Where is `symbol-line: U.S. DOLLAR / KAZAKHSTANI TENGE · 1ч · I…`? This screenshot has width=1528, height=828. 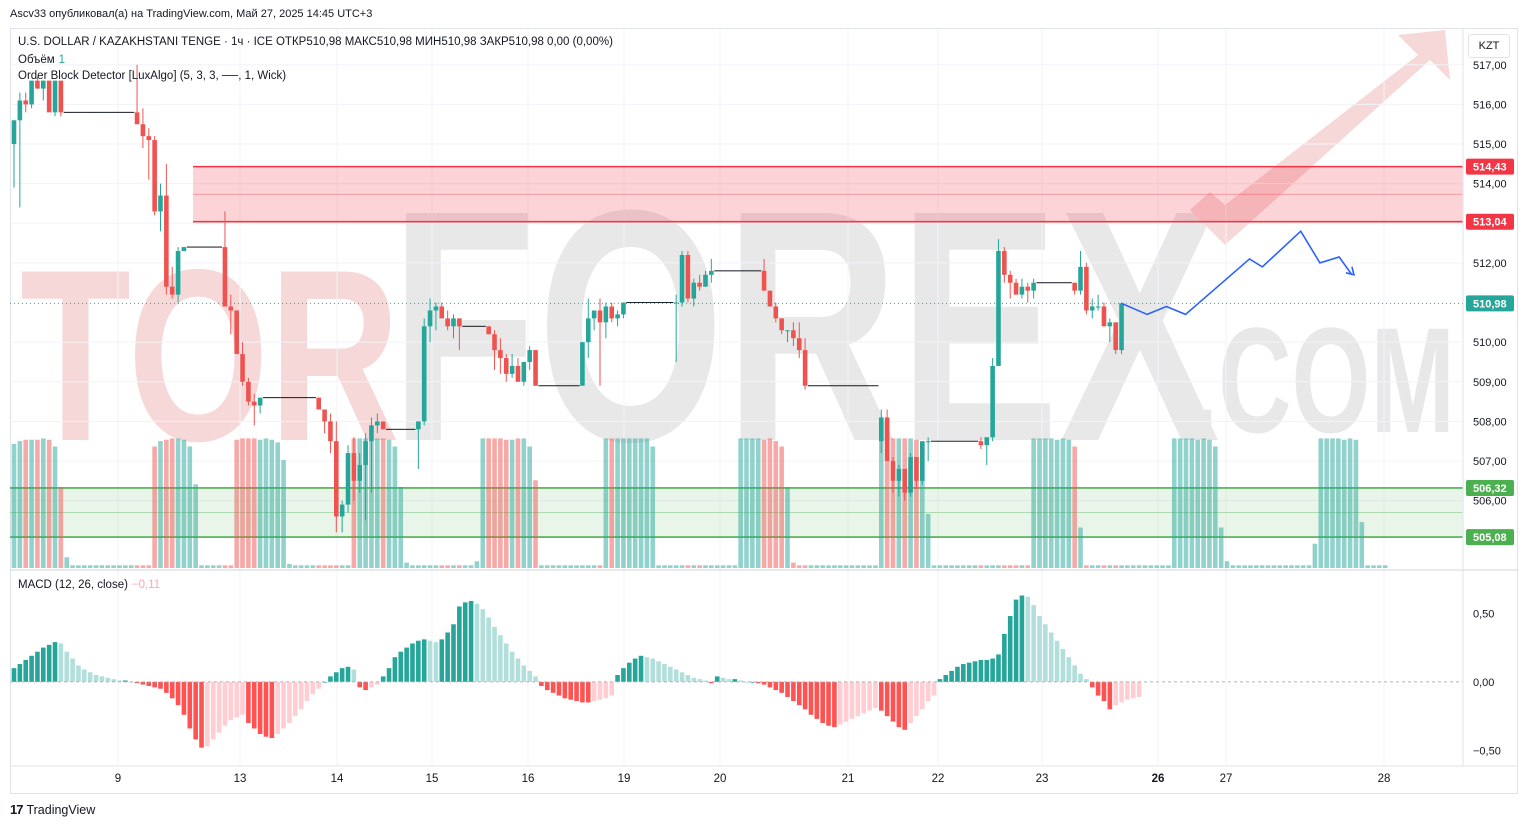
symbol-line: U.S. DOLLAR / KAZAKHSTANI TENGE · 1ч · I… is located at coordinates (315, 42).